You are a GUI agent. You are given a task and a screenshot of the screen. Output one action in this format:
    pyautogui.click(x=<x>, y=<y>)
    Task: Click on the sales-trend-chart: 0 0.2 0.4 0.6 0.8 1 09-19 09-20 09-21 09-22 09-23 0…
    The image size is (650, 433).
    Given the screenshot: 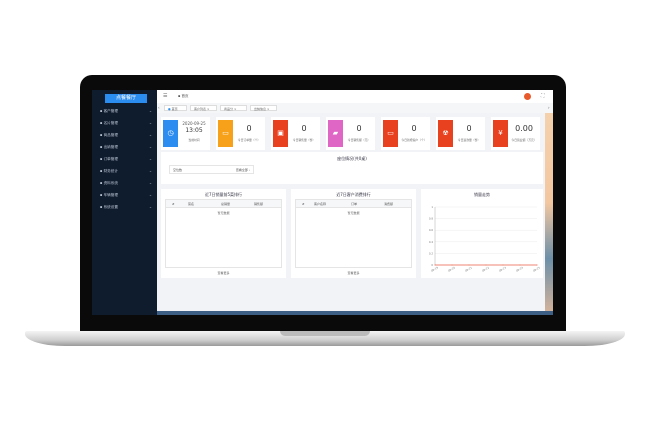 What is the action you would take?
    pyautogui.click(x=485, y=239)
    